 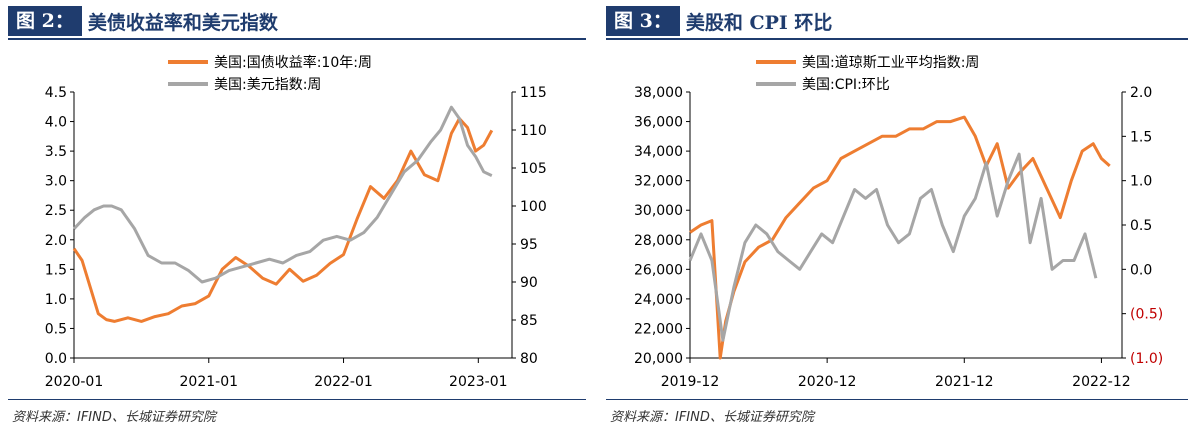 I want to click on x-tick-label: 2020-12, so click(x=827, y=382).